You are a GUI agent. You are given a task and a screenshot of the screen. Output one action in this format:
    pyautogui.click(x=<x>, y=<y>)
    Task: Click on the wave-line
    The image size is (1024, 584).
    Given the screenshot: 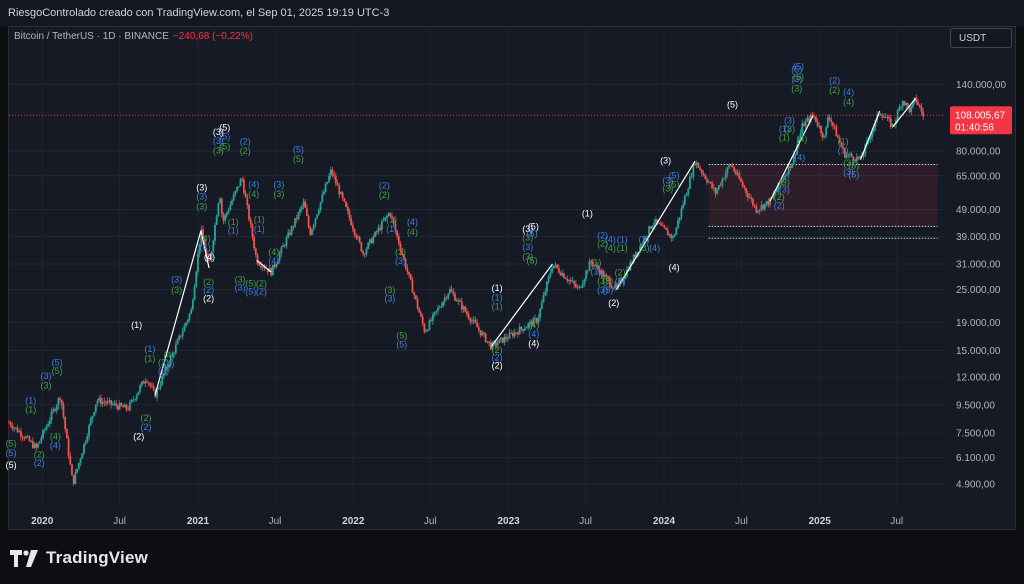 What is the action you would take?
    pyautogui.click(x=655, y=225)
    